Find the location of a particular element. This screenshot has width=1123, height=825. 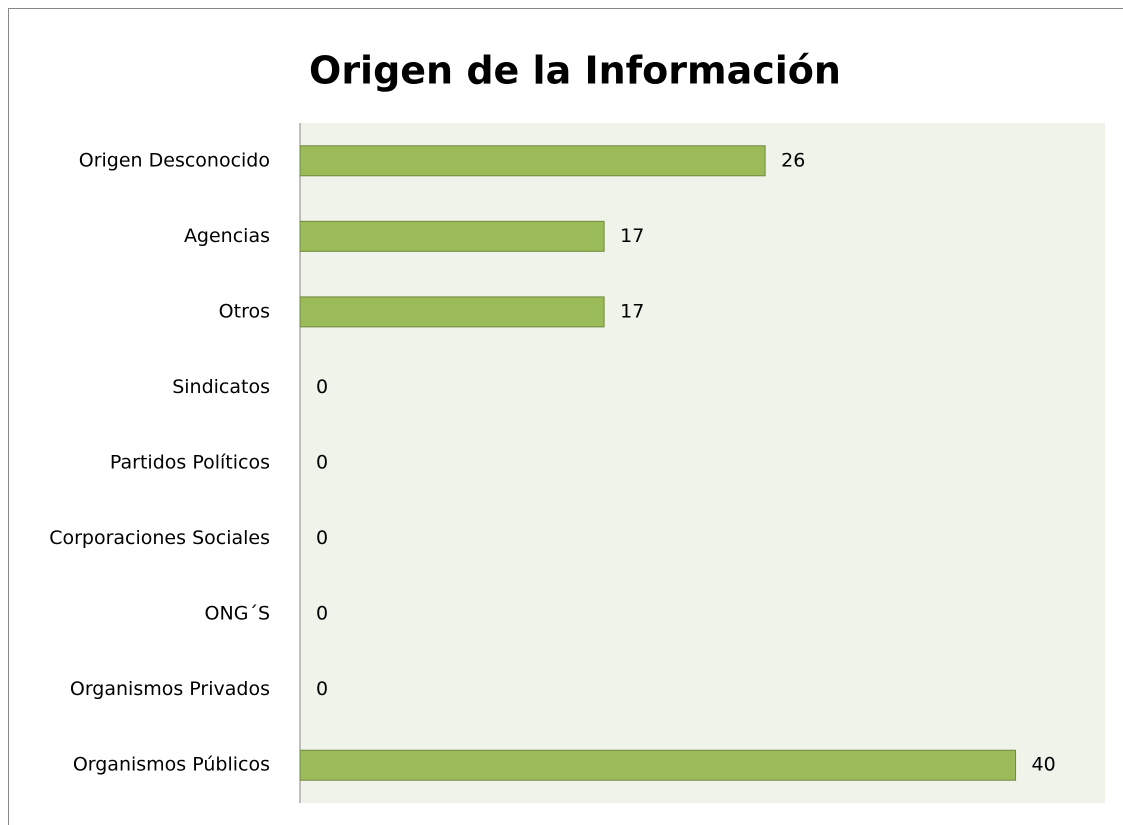

y-tick-label: Organismos Privados is located at coordinates (170, 689).